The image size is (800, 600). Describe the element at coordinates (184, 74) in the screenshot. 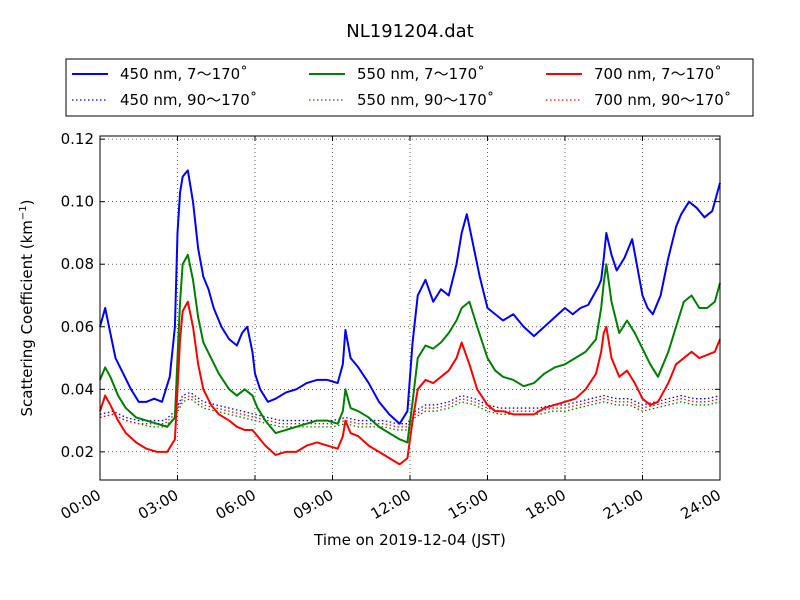

I see `legend-label: 450 nm, 7～170˚` at that location.